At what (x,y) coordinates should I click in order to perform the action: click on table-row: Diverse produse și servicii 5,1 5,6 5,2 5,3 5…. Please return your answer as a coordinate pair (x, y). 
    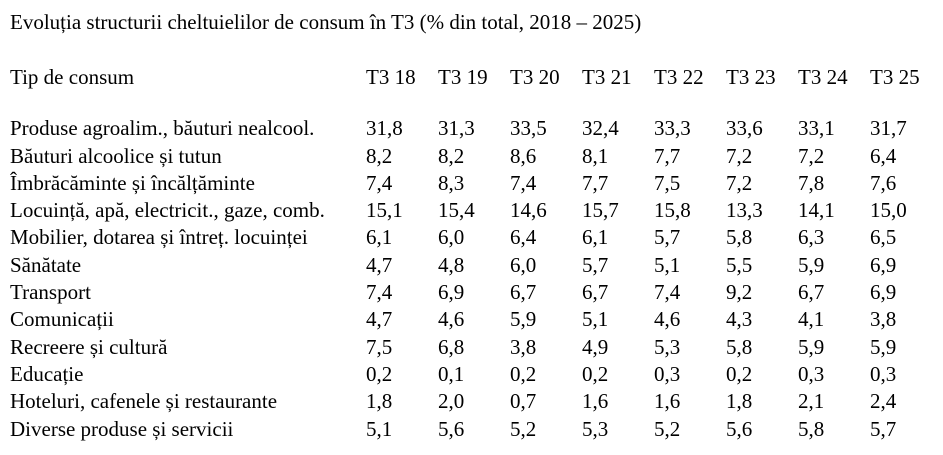
    Looking at the image, I should click on (474, 429).